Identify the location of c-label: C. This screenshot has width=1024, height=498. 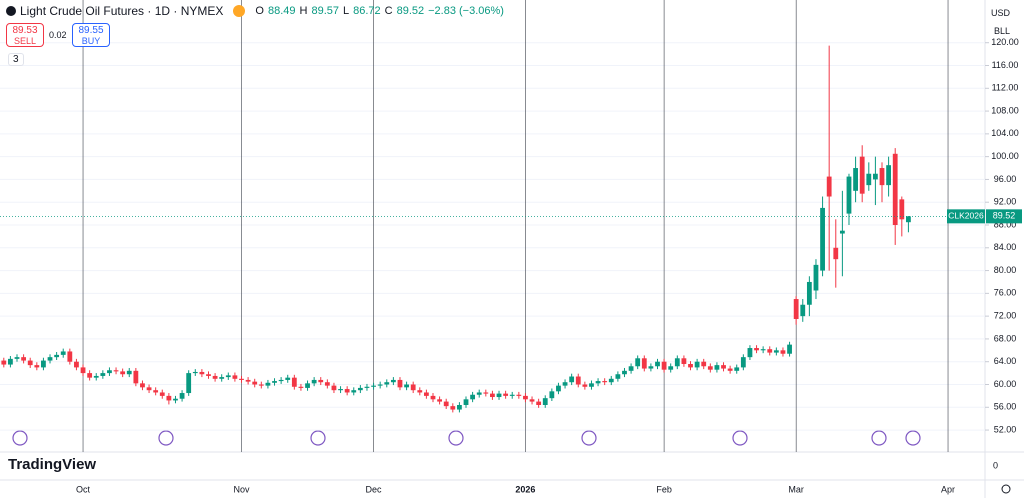
(388, 11).